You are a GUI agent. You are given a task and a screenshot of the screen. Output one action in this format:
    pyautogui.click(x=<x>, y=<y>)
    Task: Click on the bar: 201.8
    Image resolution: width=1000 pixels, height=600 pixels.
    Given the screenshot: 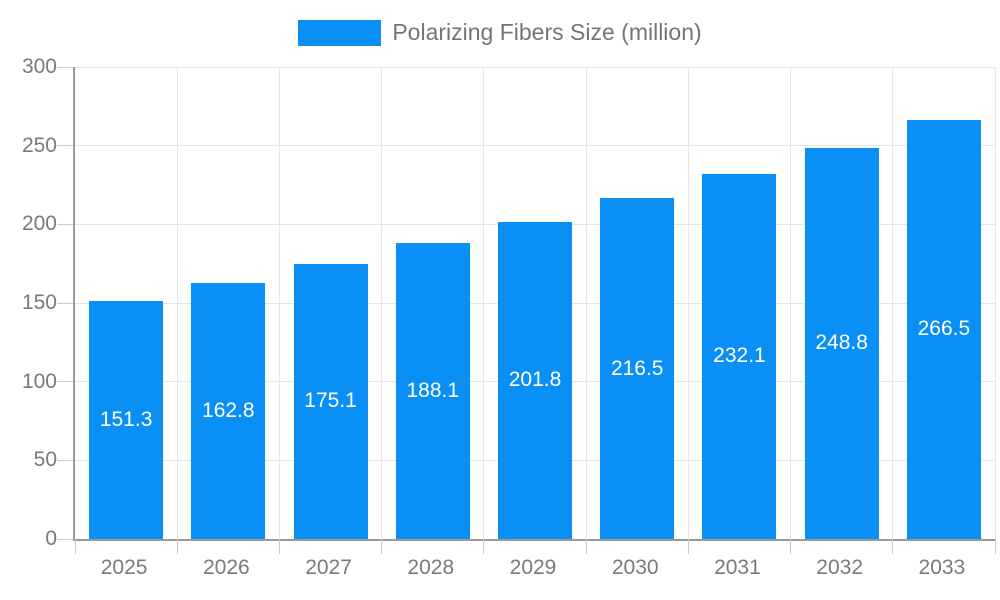 What is the action you would take?
    pyautogui.click(x=535, y=380)
    